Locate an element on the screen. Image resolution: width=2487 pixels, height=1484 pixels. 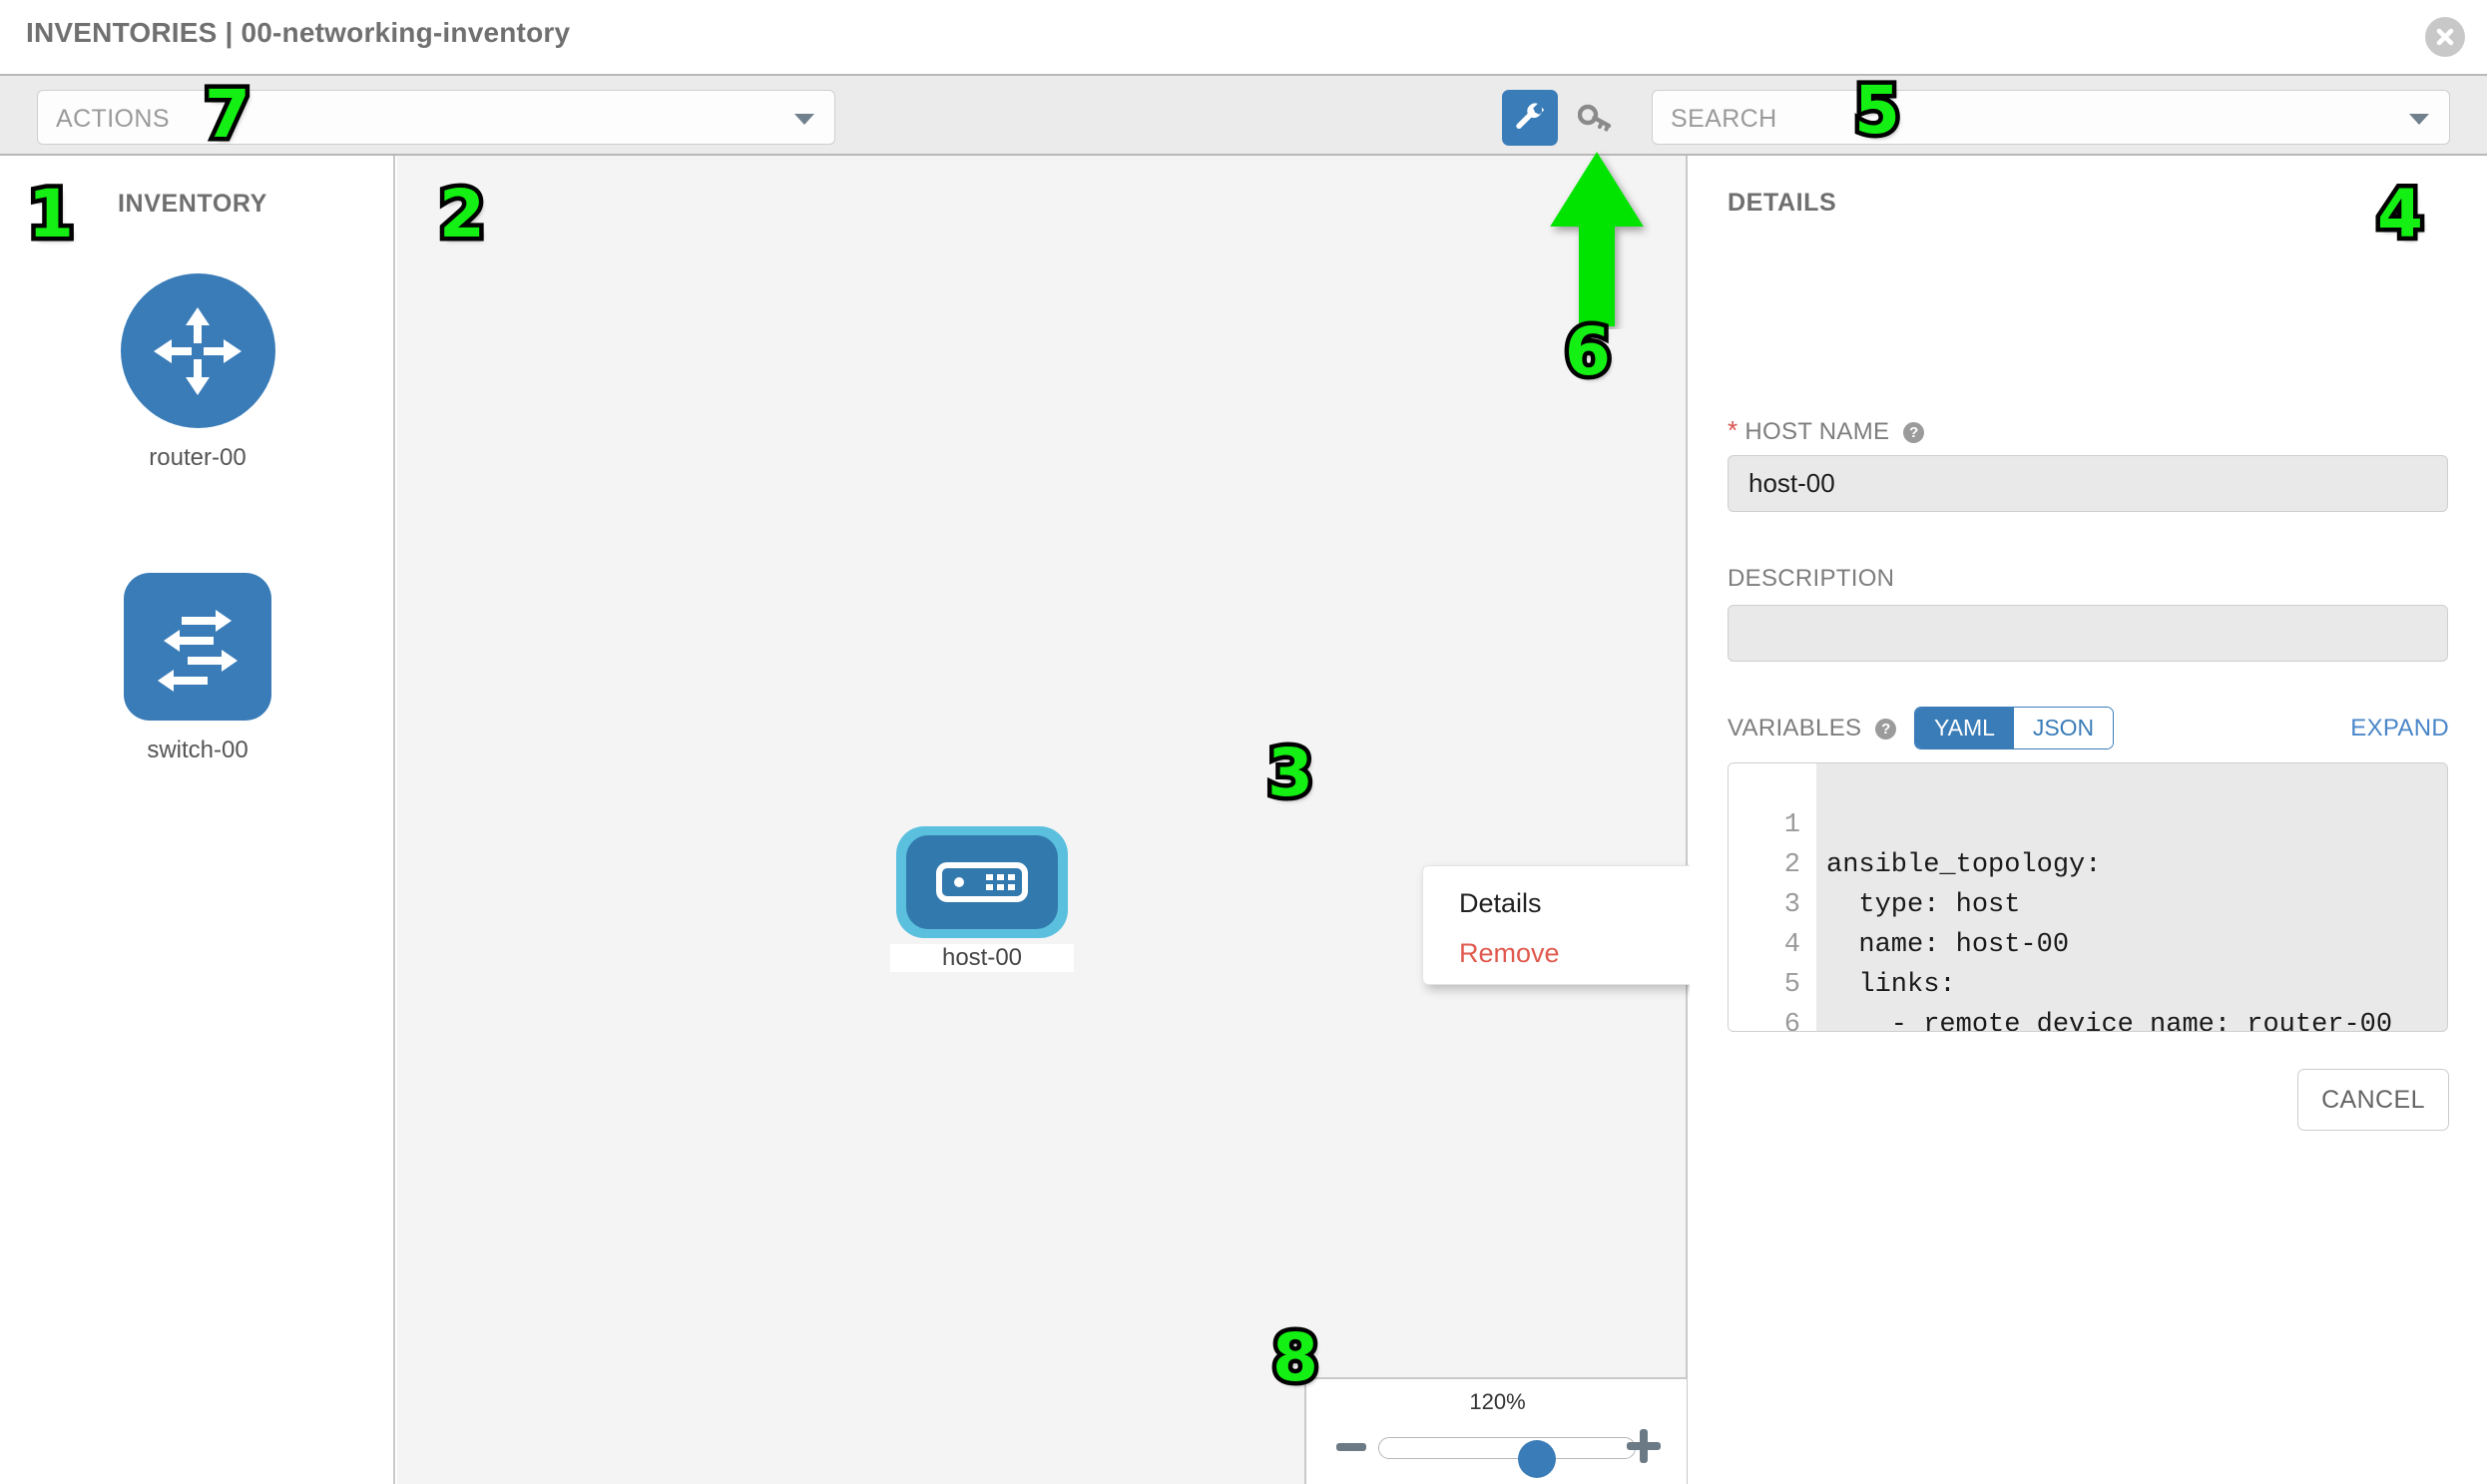
variables-format-toggle: YAML JSON is located at coordinates (2014, 728).